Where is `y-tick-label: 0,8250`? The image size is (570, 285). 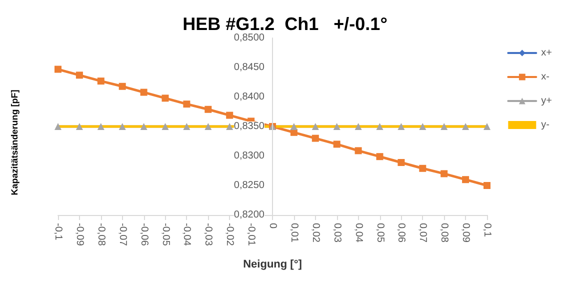 y-tick-label: 0,8250 is located at coordinates (249, 185).